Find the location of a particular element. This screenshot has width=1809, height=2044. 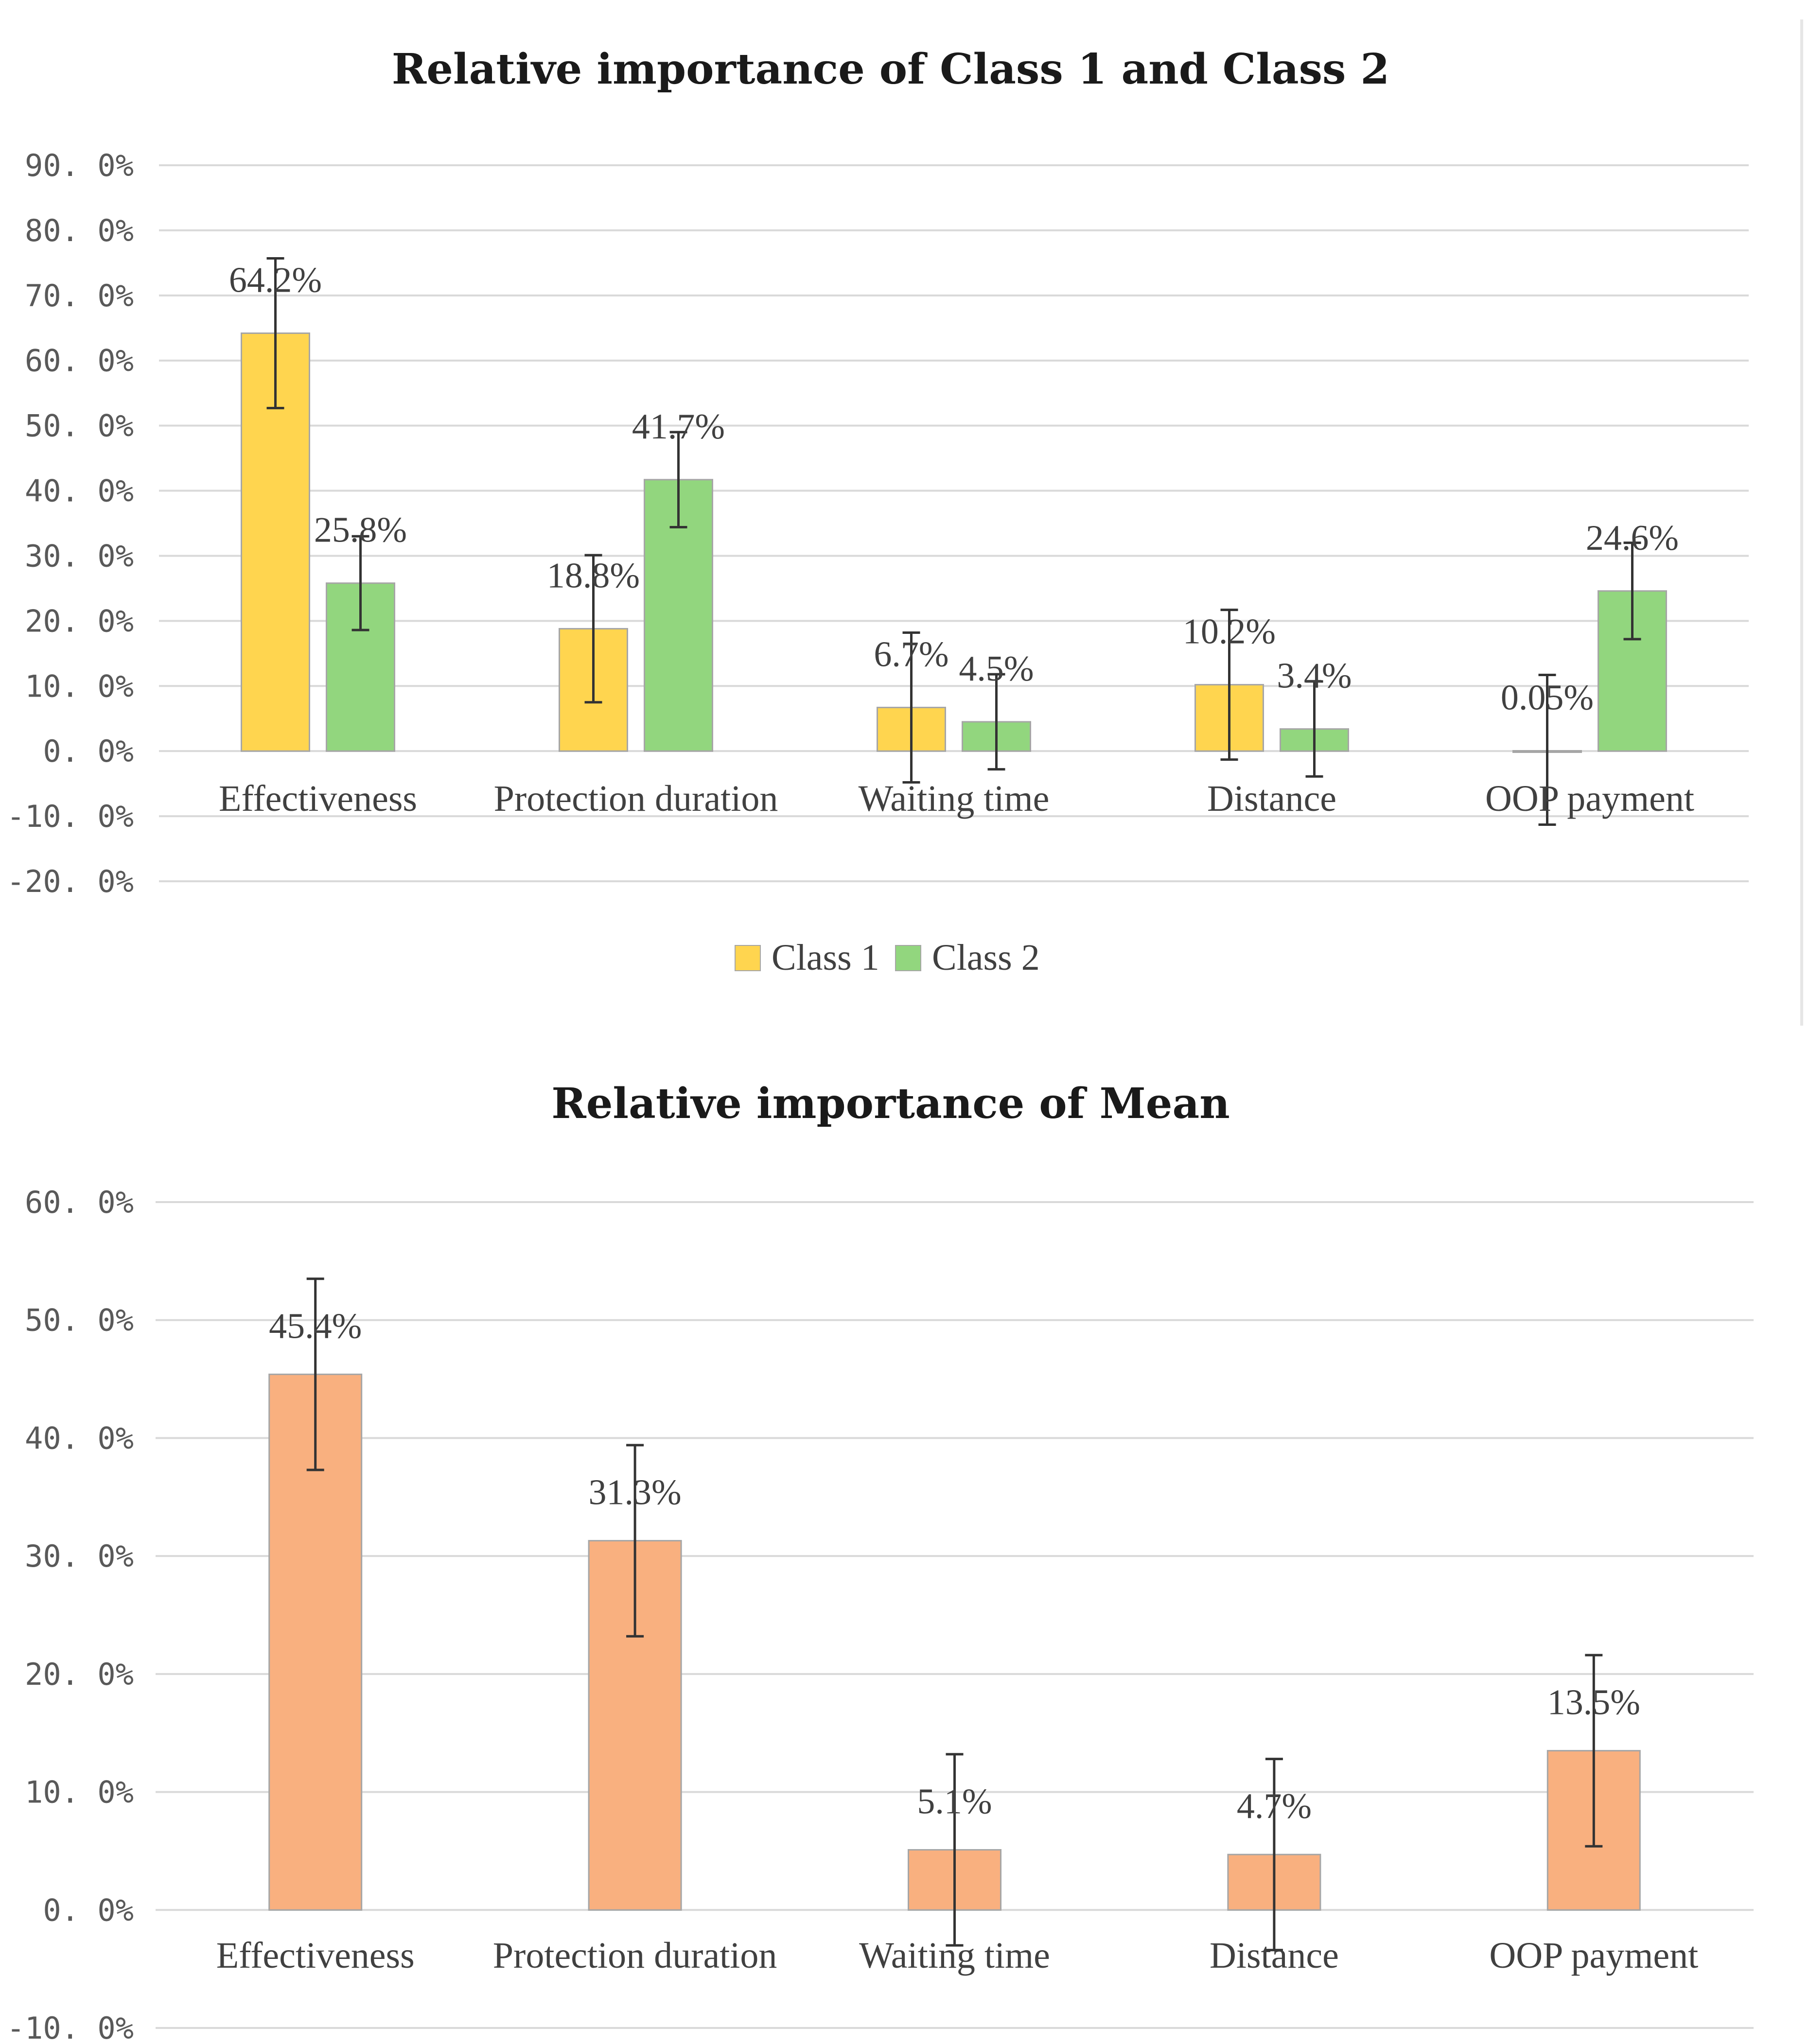

data-label: 4.7% is located at coordinates (1275, 1806).